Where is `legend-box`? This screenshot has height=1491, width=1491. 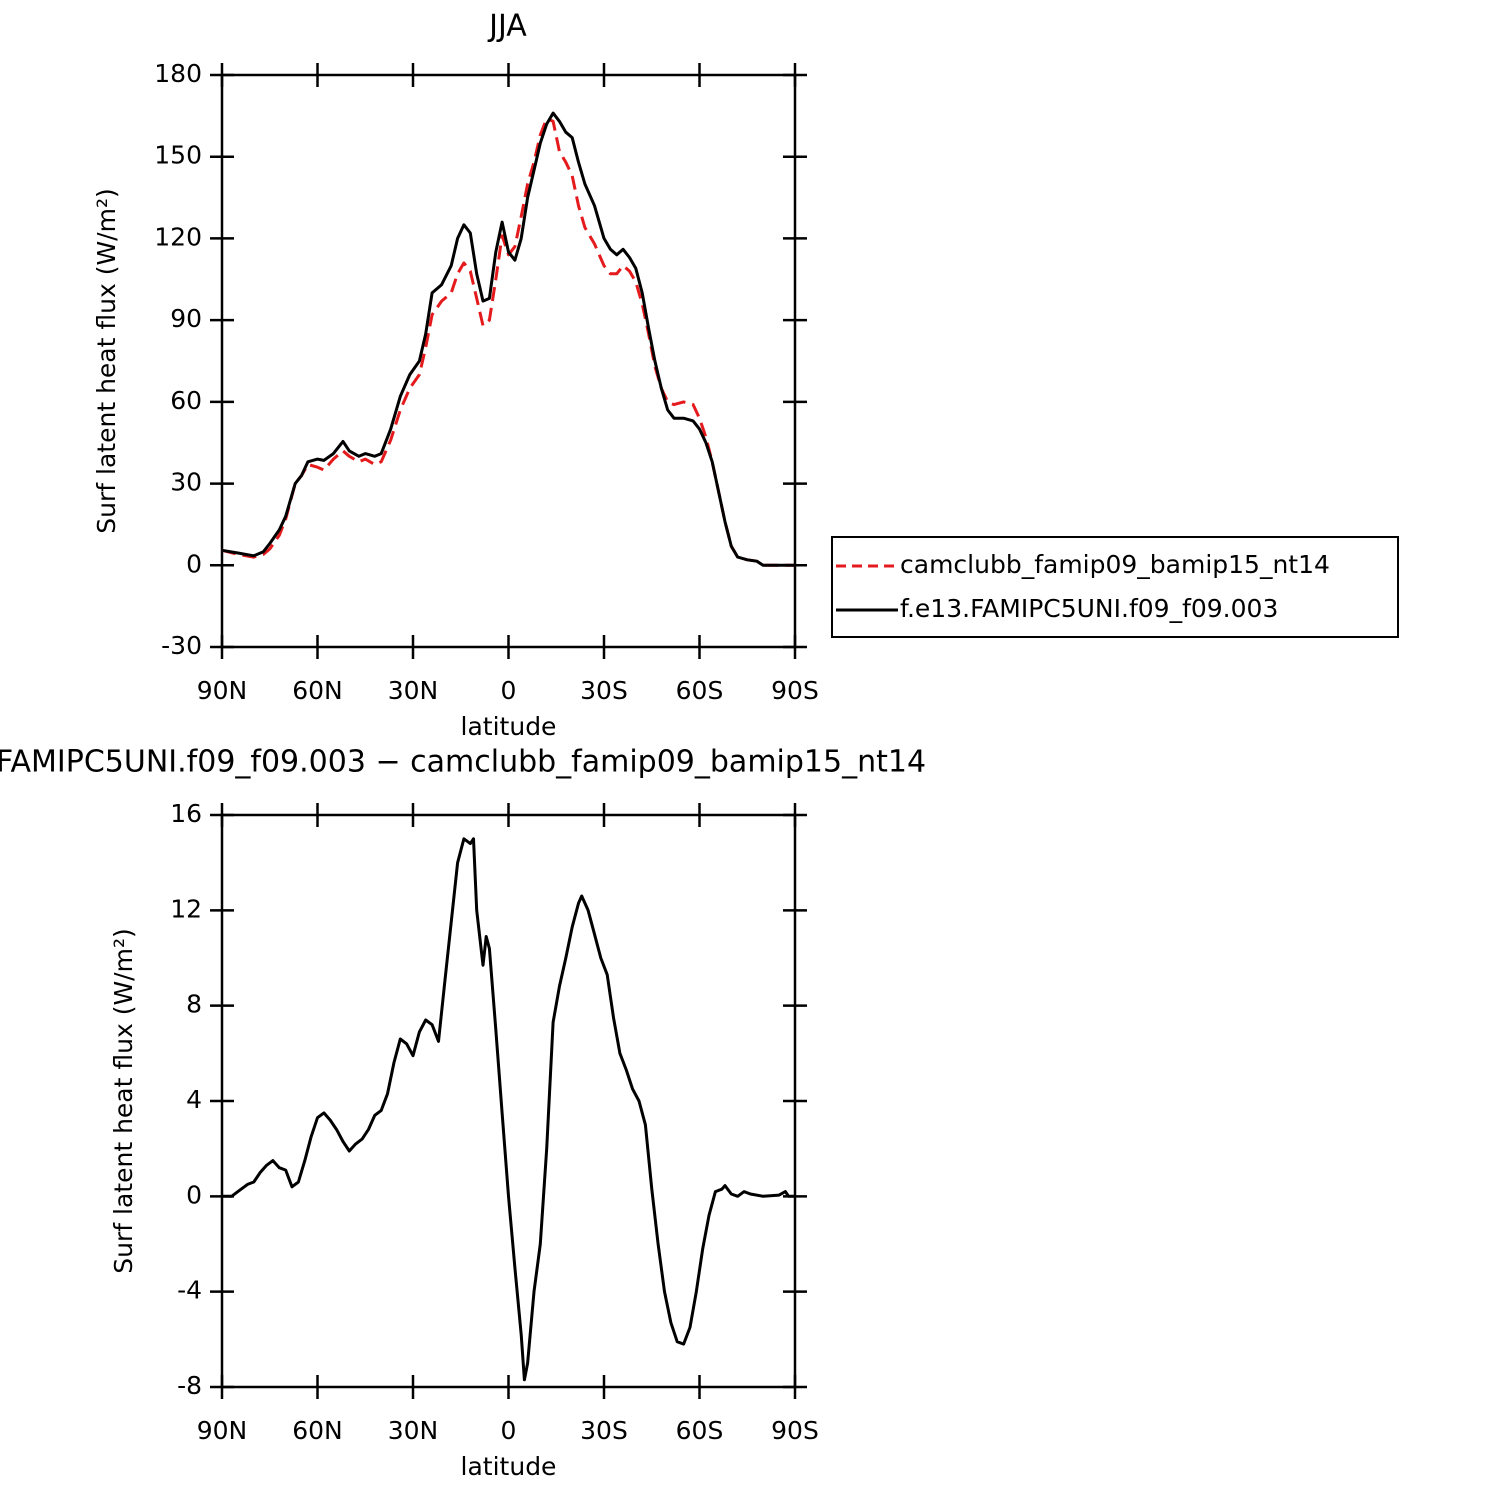 legend-box is located at coordinates (1115, 587).